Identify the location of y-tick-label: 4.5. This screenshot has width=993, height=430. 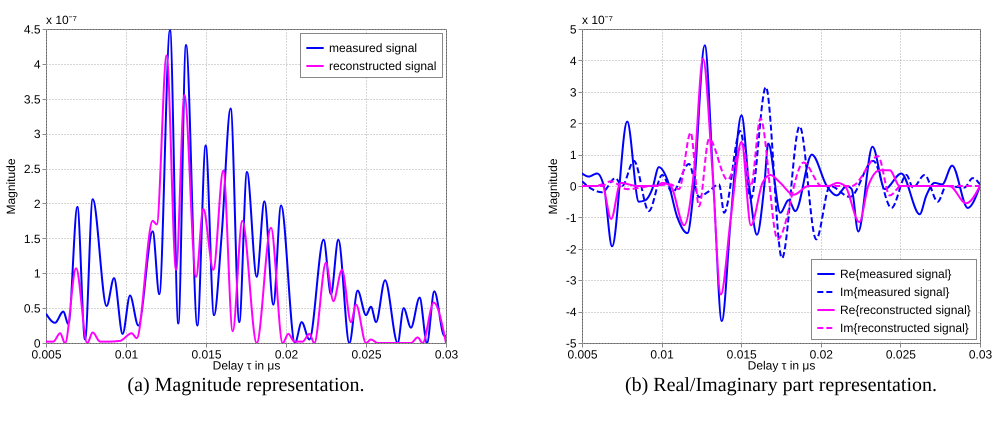
(32, 29).